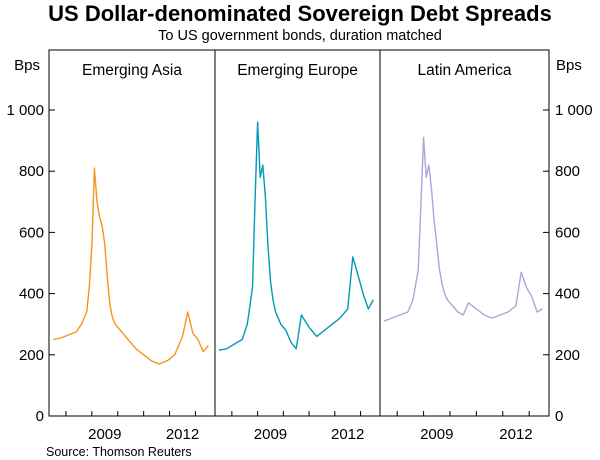 The height and width of the screenshot is (460, 600). I want to click on x-tick-label-3-0: 2009, so click(436, 434).